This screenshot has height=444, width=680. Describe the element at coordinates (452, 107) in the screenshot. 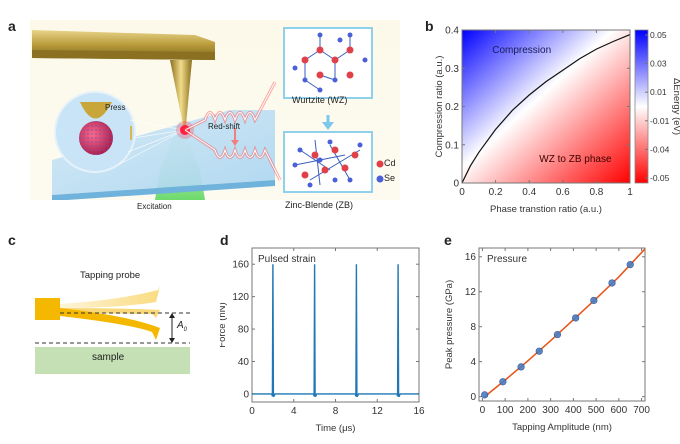

I see `y-tick-label: 0.2` at that location.